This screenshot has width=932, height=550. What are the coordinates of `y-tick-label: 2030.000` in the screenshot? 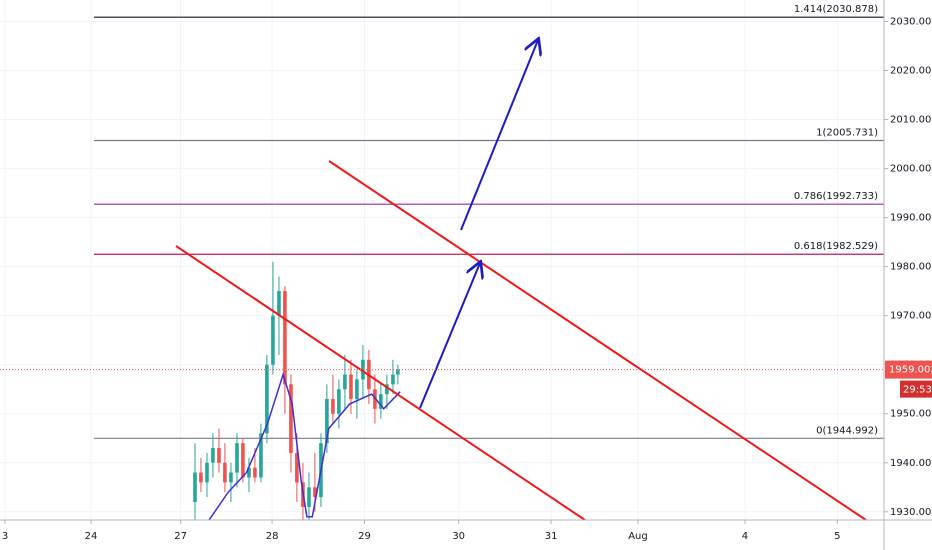 It's located at (911, 21).